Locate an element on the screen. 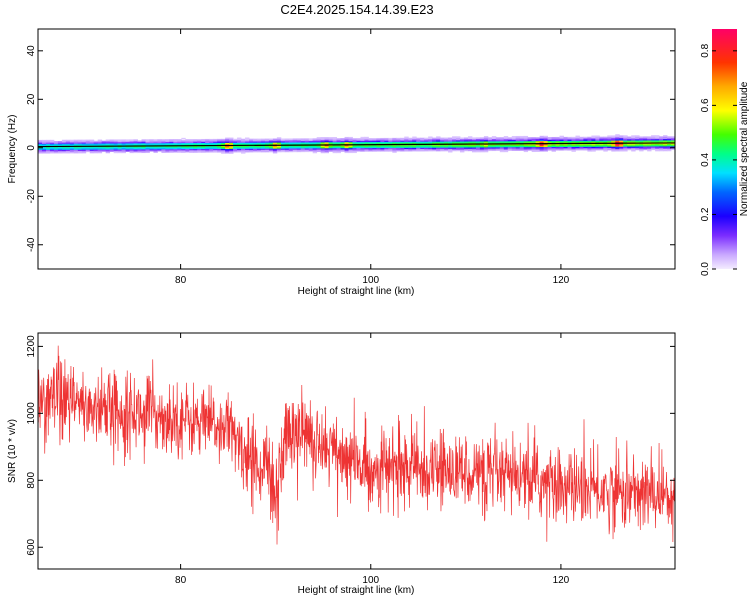 The height and width of the screenshot is (605, 750). y-tick-label: -40 is located at coordinates (31, 244).